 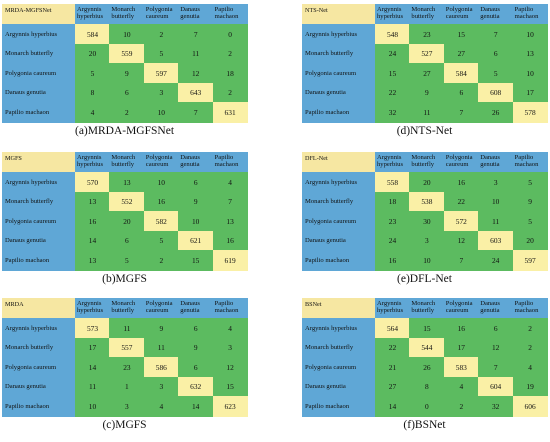 What do you see at coordinates (427, 347) in the screenshot?
I see `diagonal-cell: 544` at bounding box center [427, 347].